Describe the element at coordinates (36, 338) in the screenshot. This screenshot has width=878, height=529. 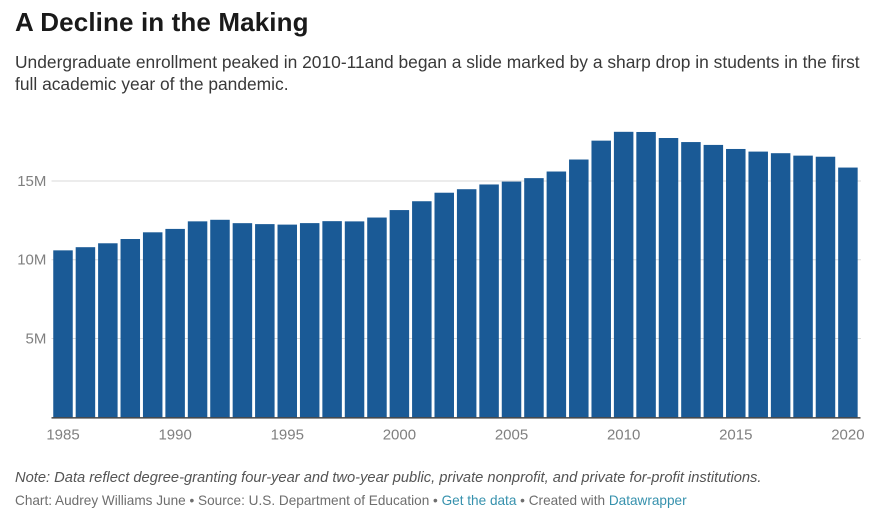
I see `svg-text: 5M` at that location.